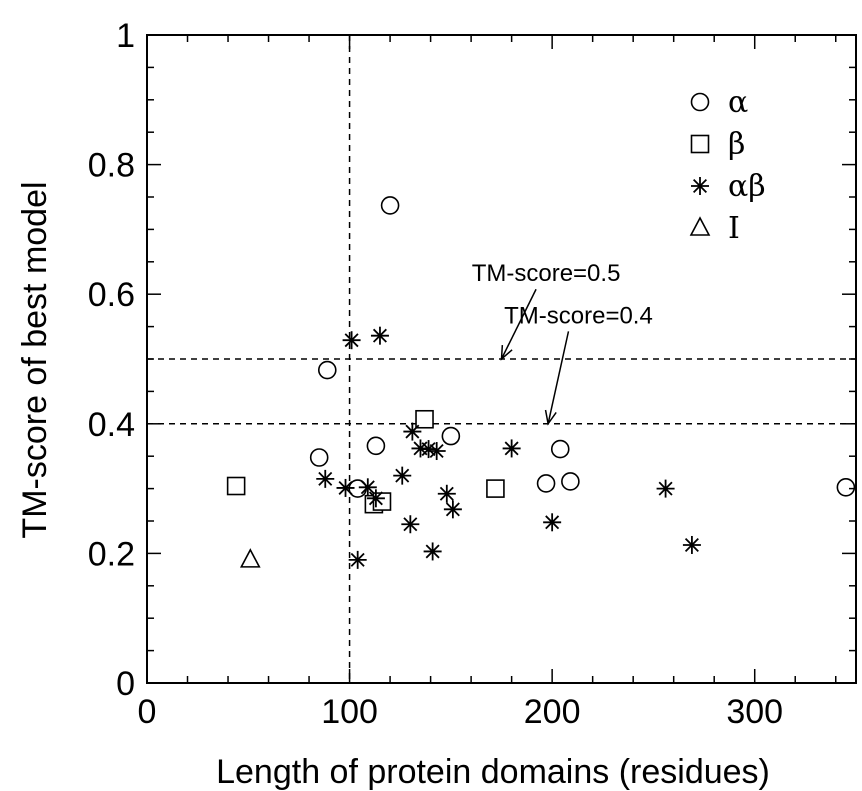 The height and width of the screenshot is (791, 862). Describe the element at coordinates (147, 712) in the screenshot. I see `x-tick-label: 0` at that location.